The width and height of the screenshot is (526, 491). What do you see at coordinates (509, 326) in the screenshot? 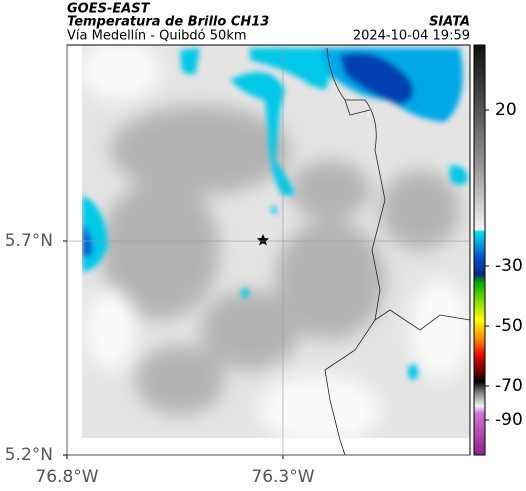
I see `colorbar-label: -50` at bounding box center [509, 326].